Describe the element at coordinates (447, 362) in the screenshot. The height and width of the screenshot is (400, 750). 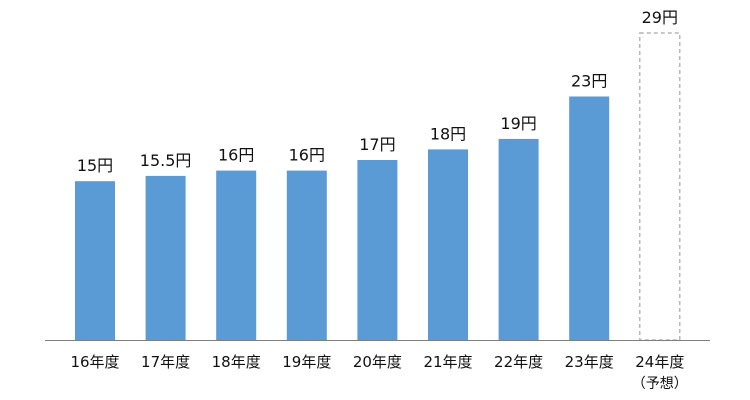
I see `x-tick-label: 21年度` at that location.